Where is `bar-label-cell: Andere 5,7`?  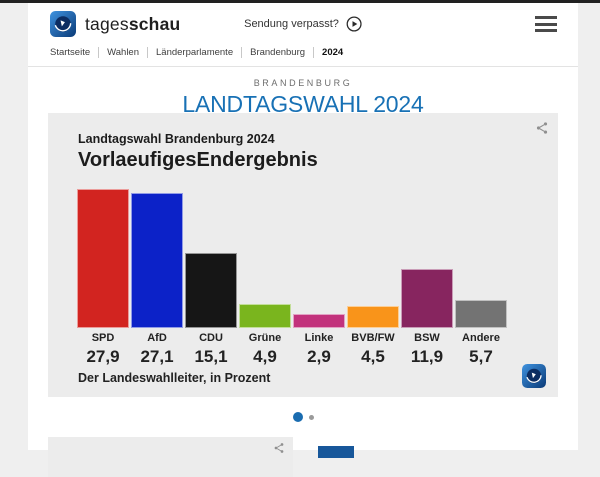
bar-label-cell: Andere 5,7 is located at coordinates (481, 349).